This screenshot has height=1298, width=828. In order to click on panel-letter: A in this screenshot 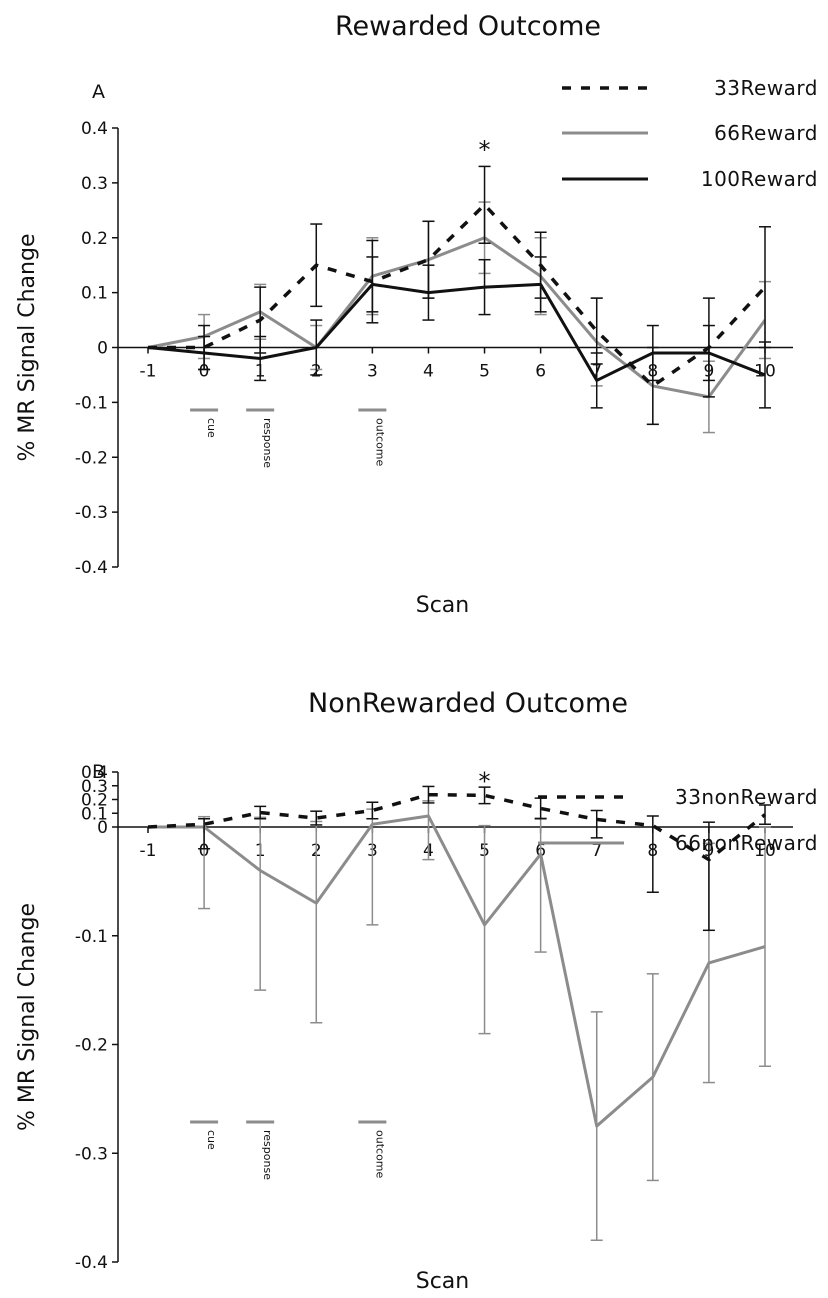, I will do `click(98, 92)`.